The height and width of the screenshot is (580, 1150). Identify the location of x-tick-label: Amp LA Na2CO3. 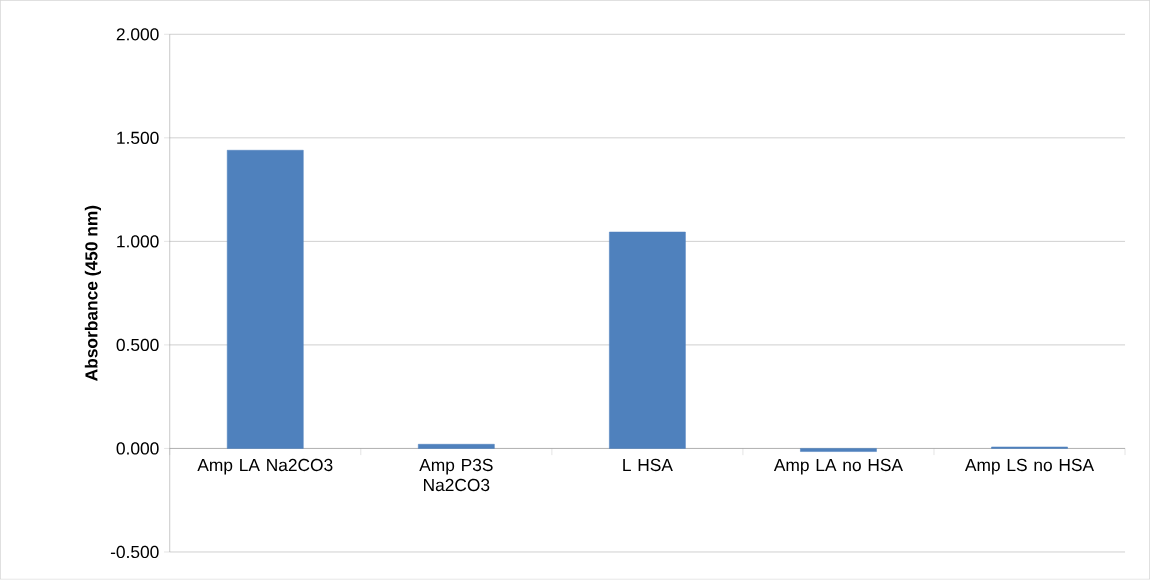
(265, 467).